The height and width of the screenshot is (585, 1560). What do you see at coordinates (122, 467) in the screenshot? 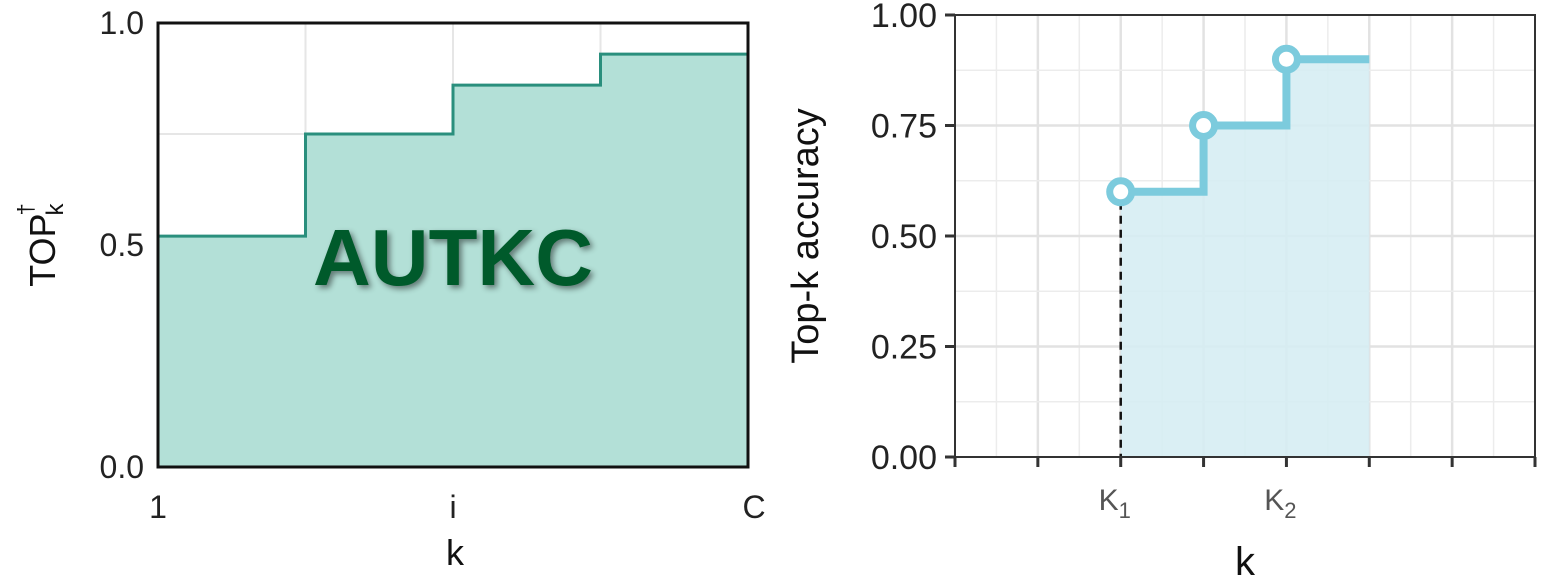
I see `left-y-tick-0: 0.0` at bounding box center [122, 467].